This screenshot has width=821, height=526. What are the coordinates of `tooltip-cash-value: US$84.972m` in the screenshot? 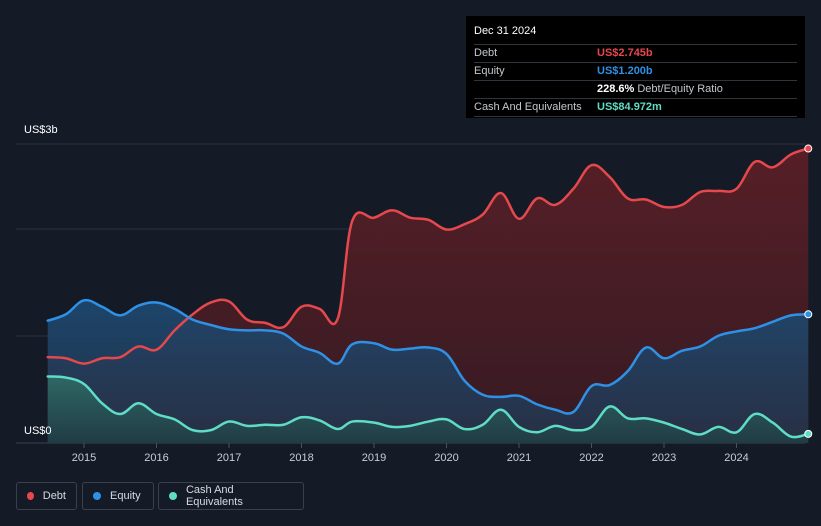 It's located at (629, 107).